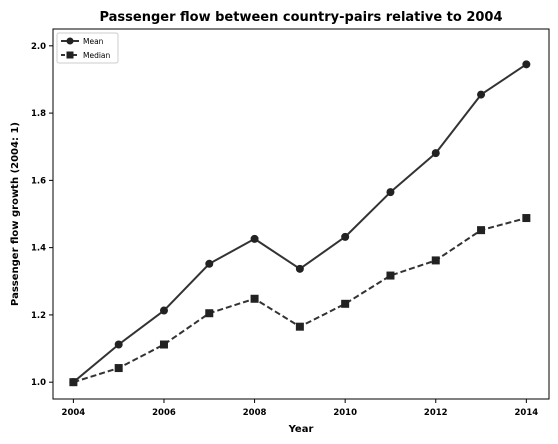 The image size is (558, 444). Describe the element at coordinates (70, 55) in the screenshot. I see `legend-marker-median` at that location.